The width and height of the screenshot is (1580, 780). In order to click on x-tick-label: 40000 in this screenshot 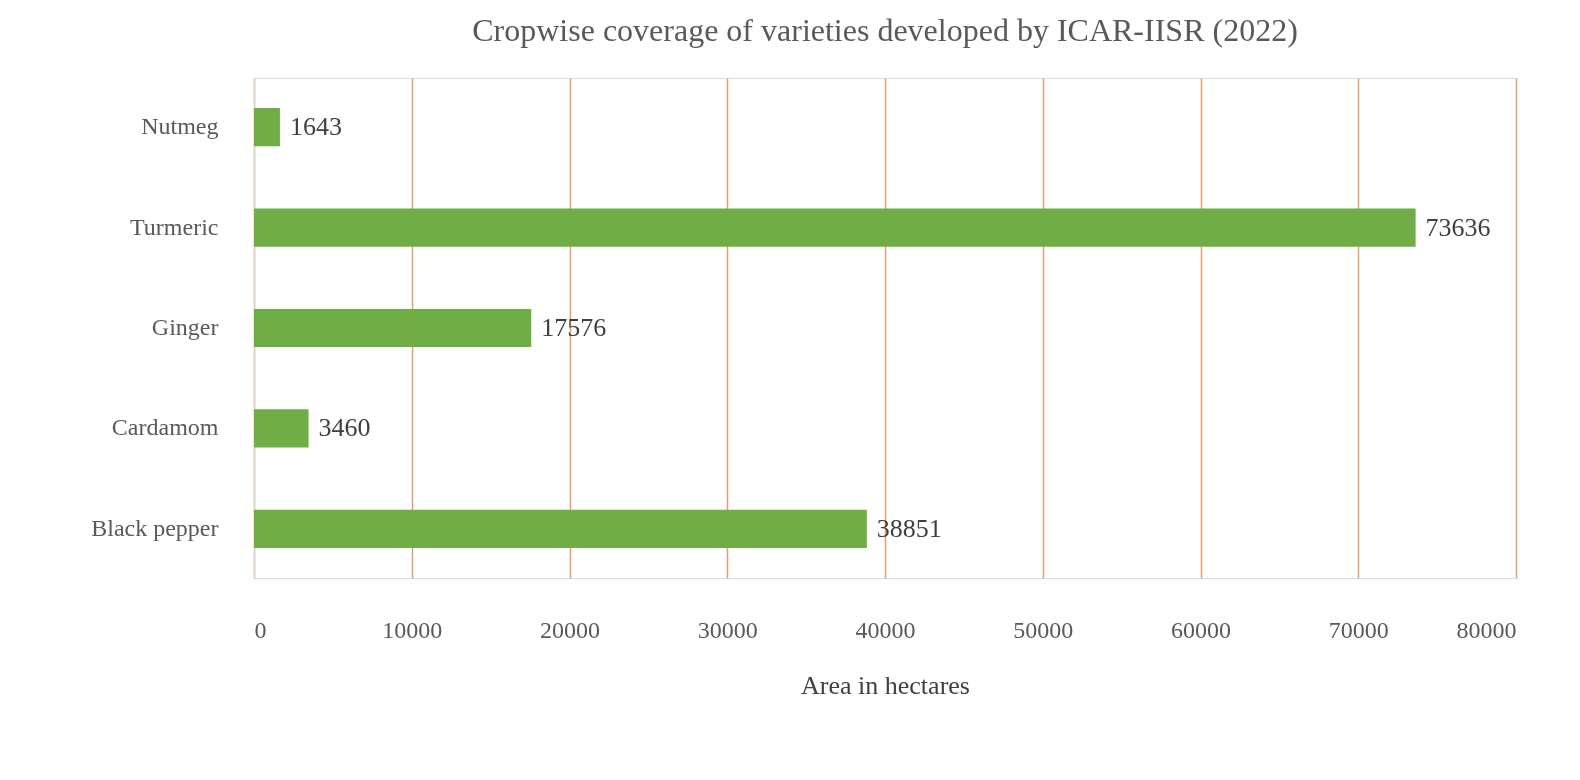, I will do `click(885, 629)`.